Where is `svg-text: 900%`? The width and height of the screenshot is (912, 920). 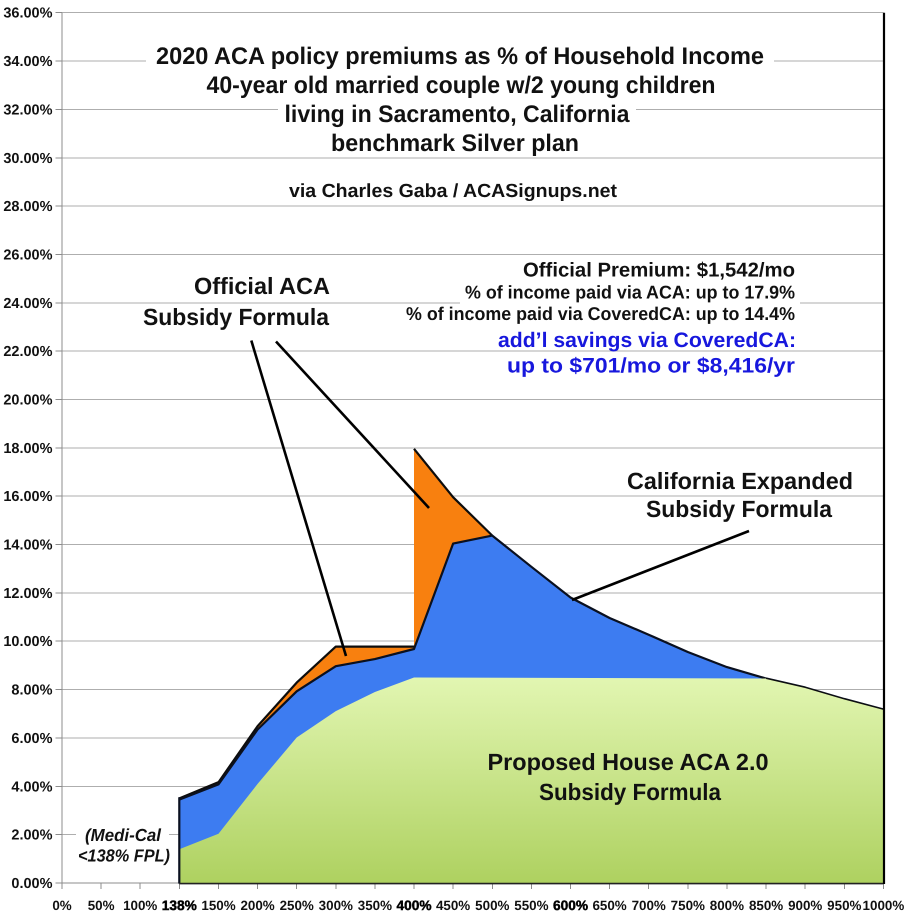
svg-text: 900% is located at coordinates (805, 905).